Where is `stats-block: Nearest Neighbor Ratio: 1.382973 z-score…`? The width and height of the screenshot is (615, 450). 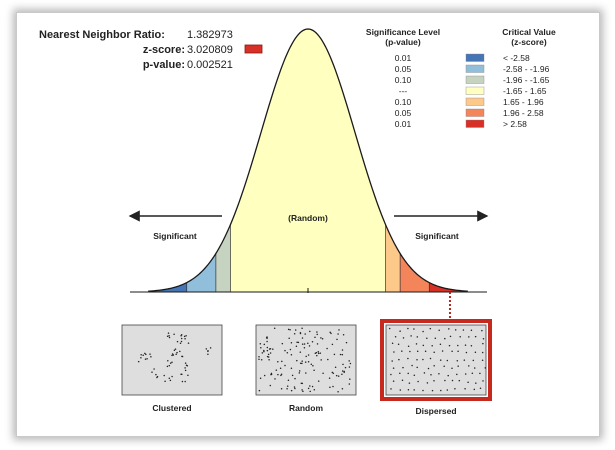
stats-block: Nearest Neighbor Ratio: 1.382973 z-score… is located at coordinates (151, 50).